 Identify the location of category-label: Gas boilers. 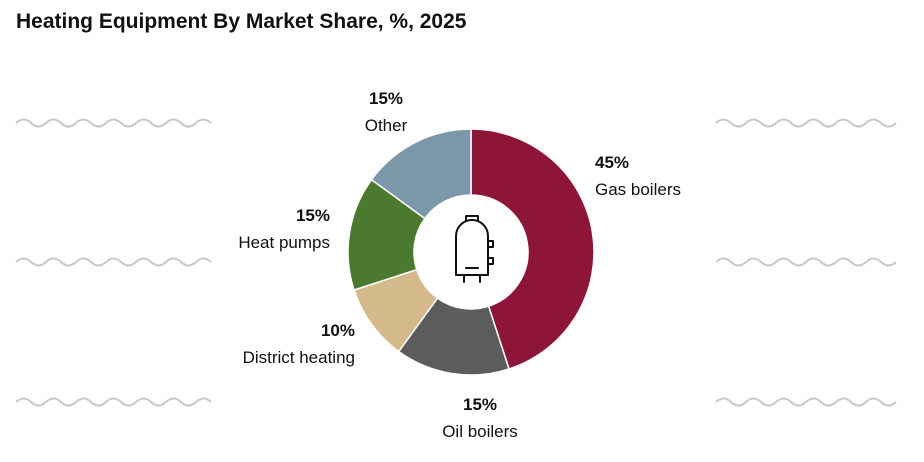
(638, 189).